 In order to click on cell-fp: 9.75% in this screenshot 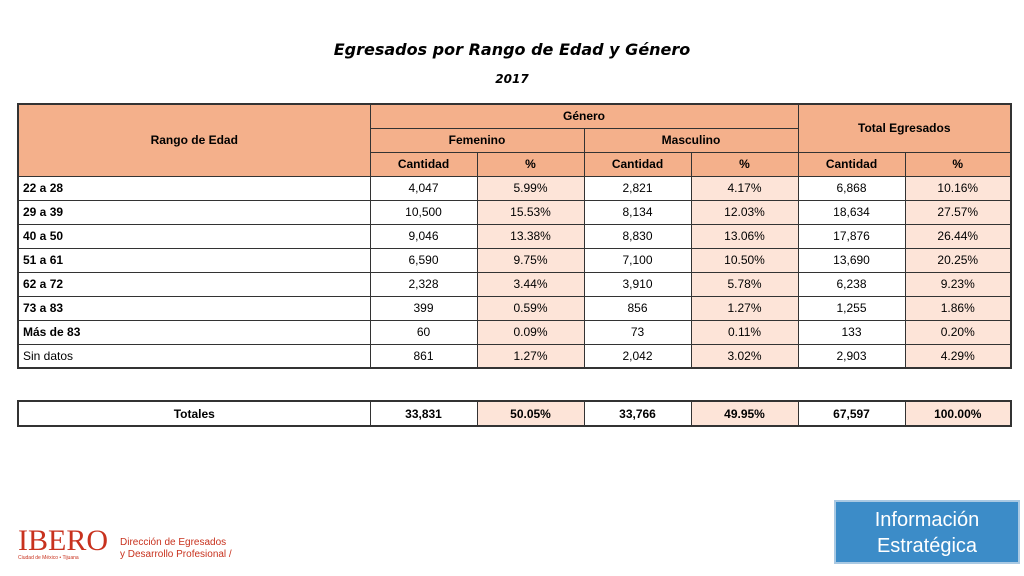, I will do `click(530, 260)`.